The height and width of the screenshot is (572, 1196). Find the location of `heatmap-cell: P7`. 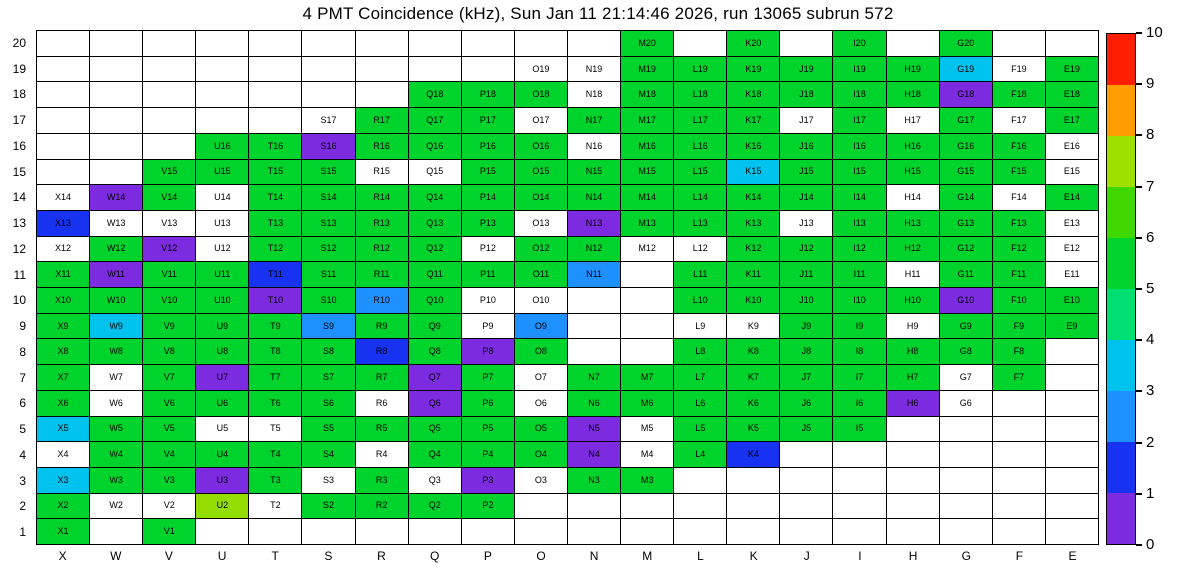

heatmap-cell: P7 is located at coordinates (487, 377).